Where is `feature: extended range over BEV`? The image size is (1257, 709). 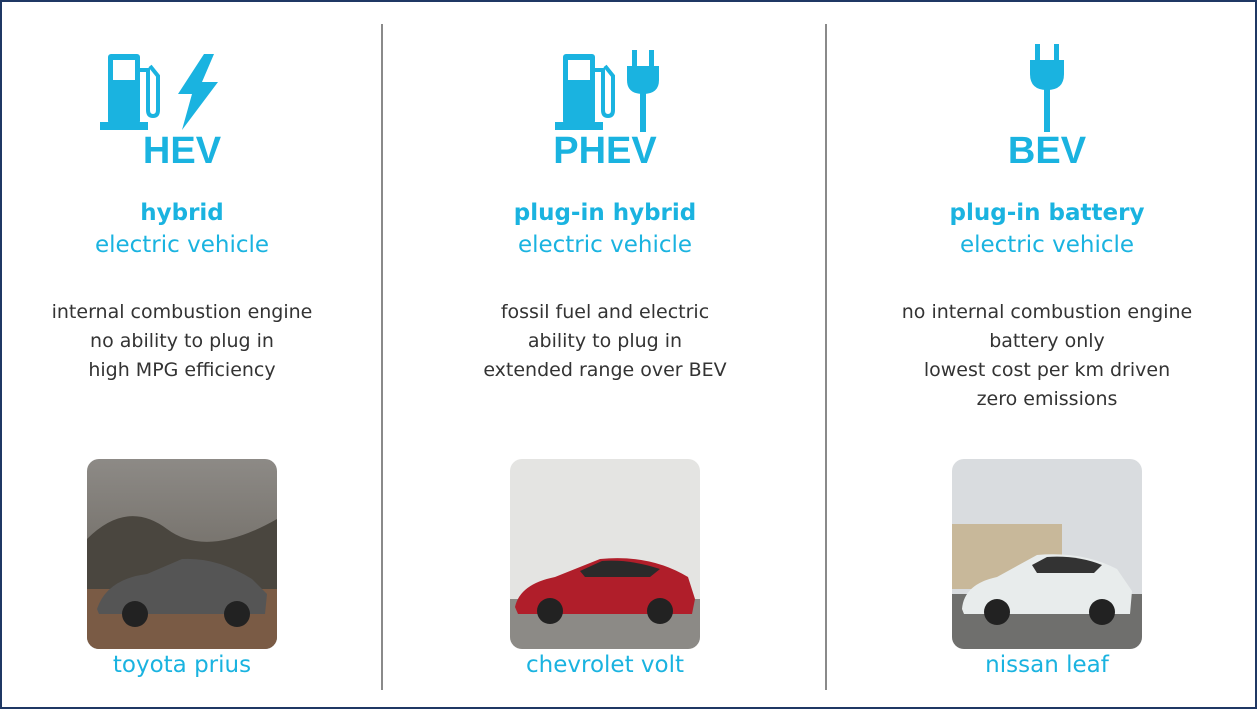 feature: extended range over BEV is located at coordinates (605, 370).